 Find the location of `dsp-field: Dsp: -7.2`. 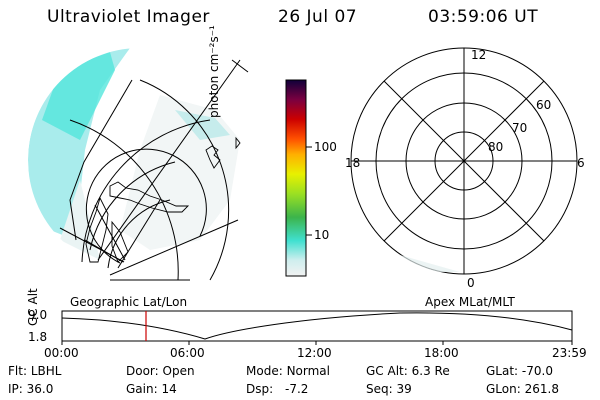

dsp-field: Dsp: -7.2 is located at coordinates (277, 389).